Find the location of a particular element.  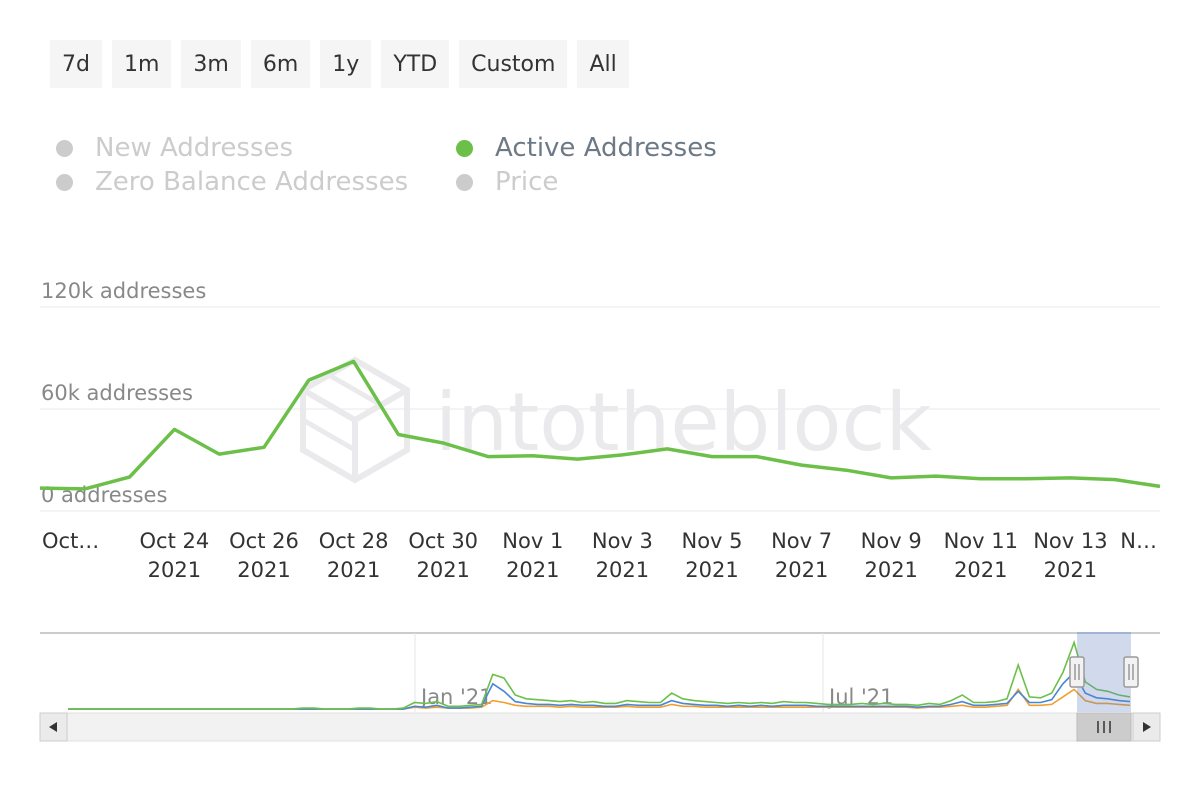

x-tick-label: Nov 1 is located at coordinates (532, 541).